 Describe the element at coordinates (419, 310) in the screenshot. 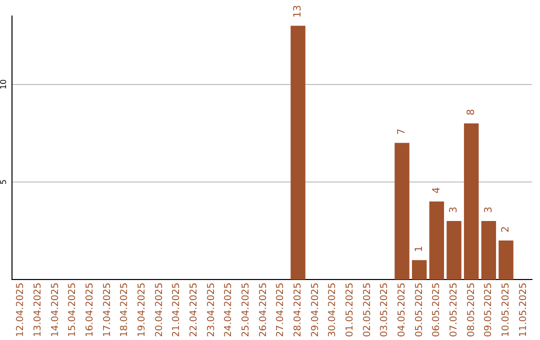

I see `x-tick-label: 05.05.2025` at that location.